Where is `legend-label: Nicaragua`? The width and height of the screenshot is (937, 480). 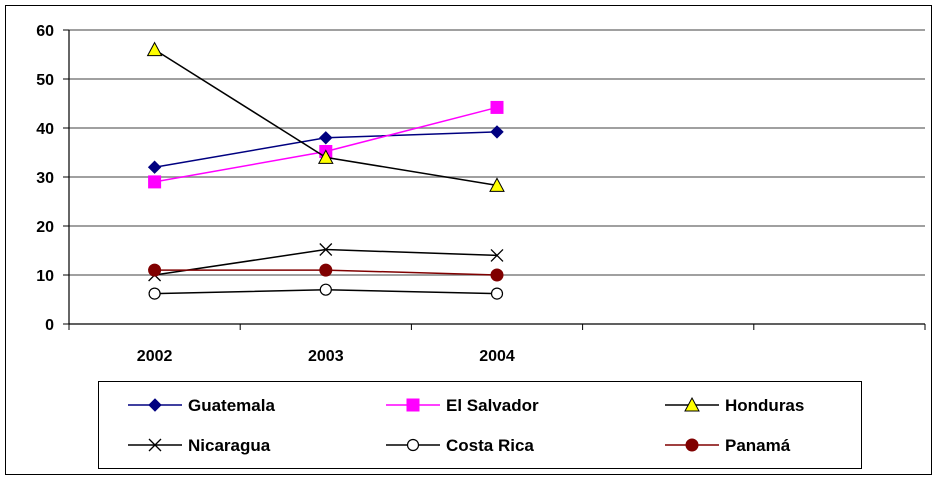
legend-label: Nicaragua is located at coordinates (229, 445).